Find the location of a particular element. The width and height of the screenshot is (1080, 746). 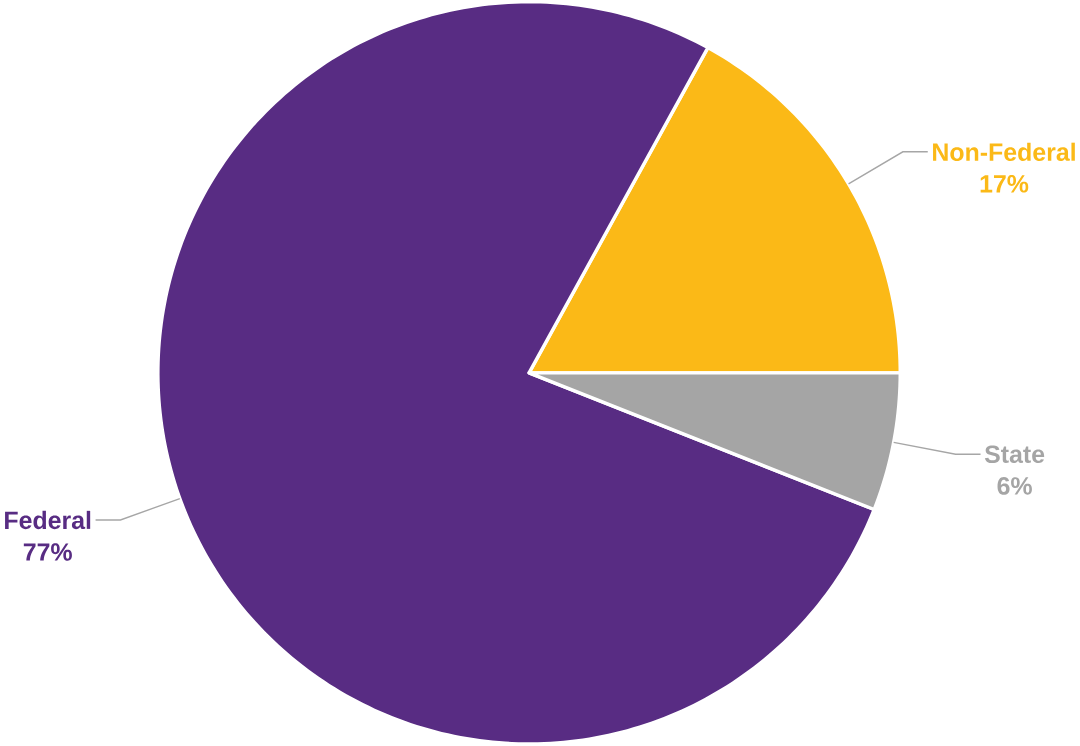

slice-label: Federal is located at coordinates (48, 520).